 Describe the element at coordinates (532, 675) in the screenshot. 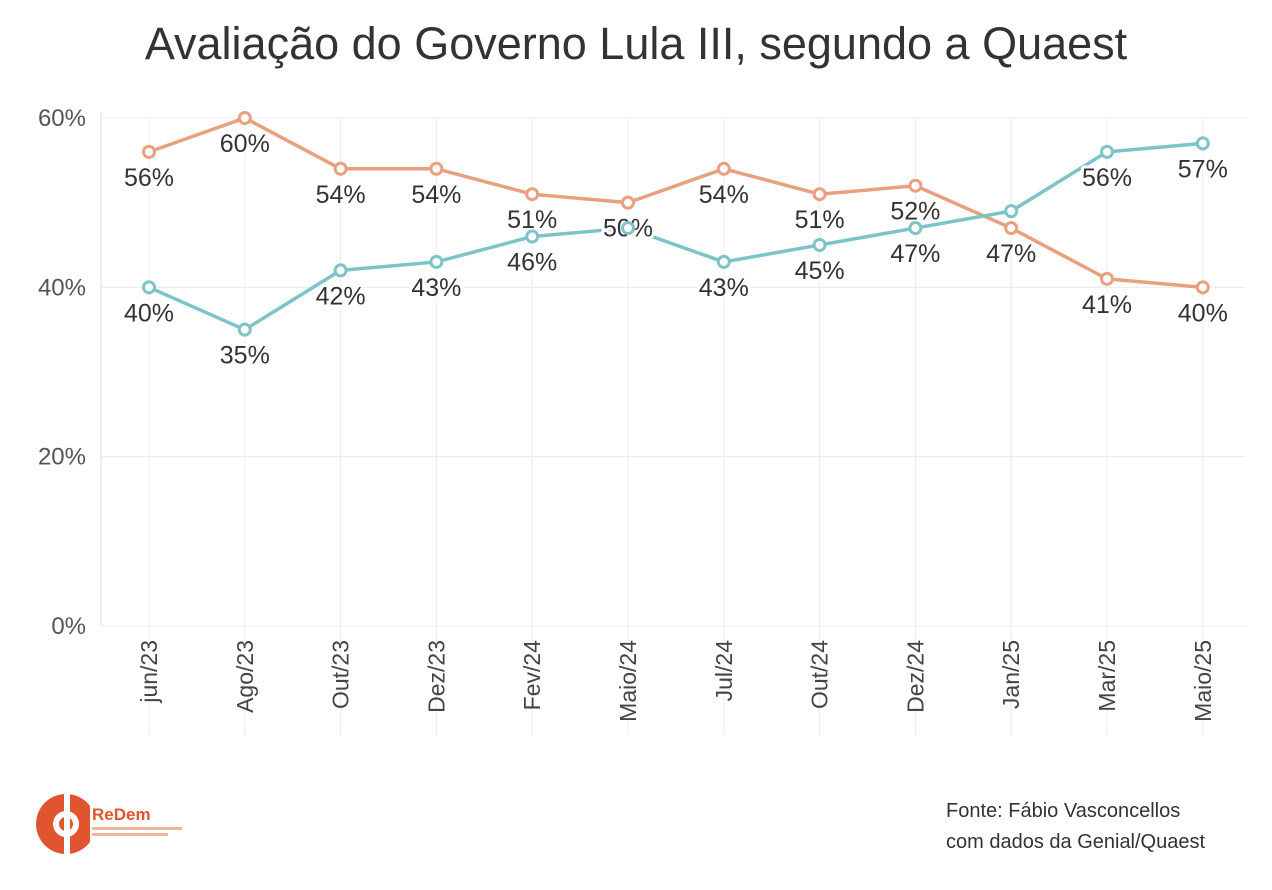

I see `x-tick-label: Fev/24` at that location.